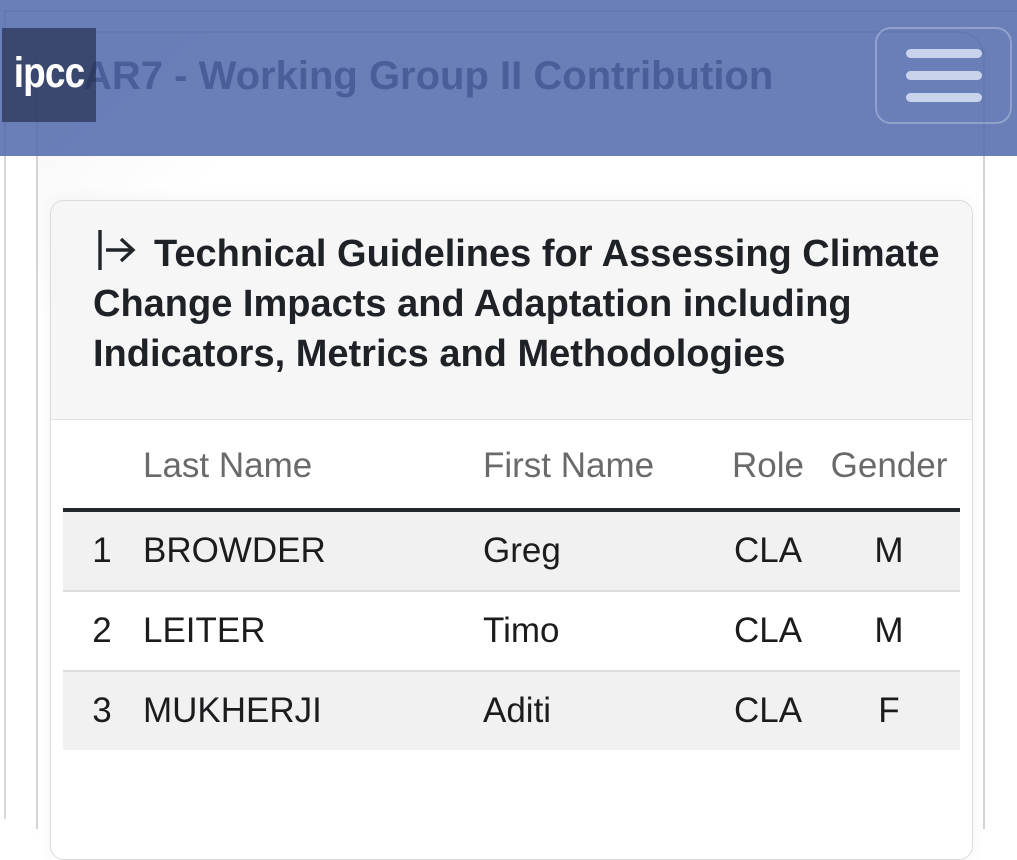 This screenshot has width=1017, height=860. Describe the element at coordinates (311, 631) in the screenshot. I see `cell-last-name: LEITER` at that location.